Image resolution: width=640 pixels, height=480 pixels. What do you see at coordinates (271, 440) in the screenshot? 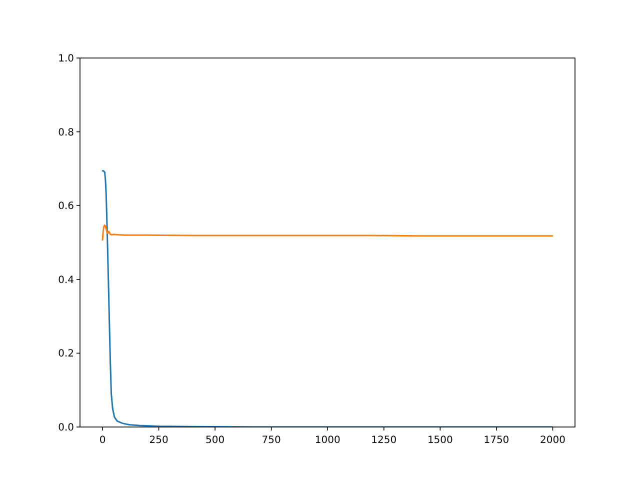
I see `x-tick-label: 750` at bounding box center [271, 440].